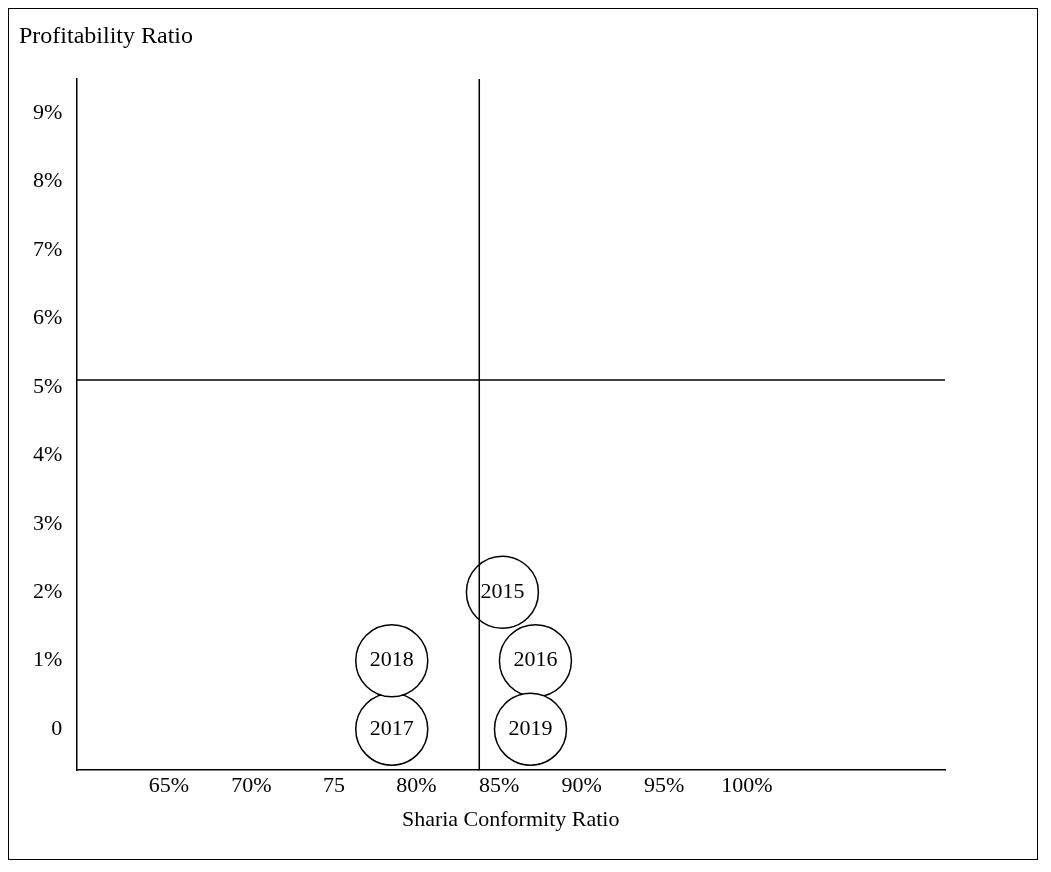  What do you see at coordinates (581, 785) in the screenshot?
I see `x-tick-label: 90%` at bounding box center [581, 785].